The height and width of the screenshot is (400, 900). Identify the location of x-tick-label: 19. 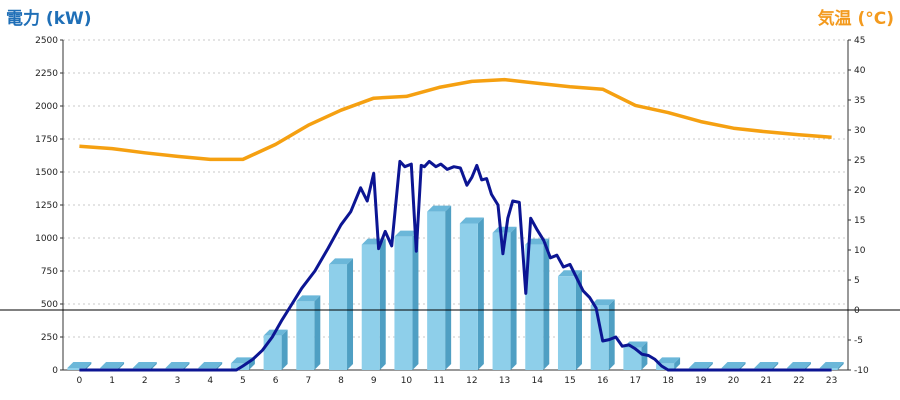
(701, 381).